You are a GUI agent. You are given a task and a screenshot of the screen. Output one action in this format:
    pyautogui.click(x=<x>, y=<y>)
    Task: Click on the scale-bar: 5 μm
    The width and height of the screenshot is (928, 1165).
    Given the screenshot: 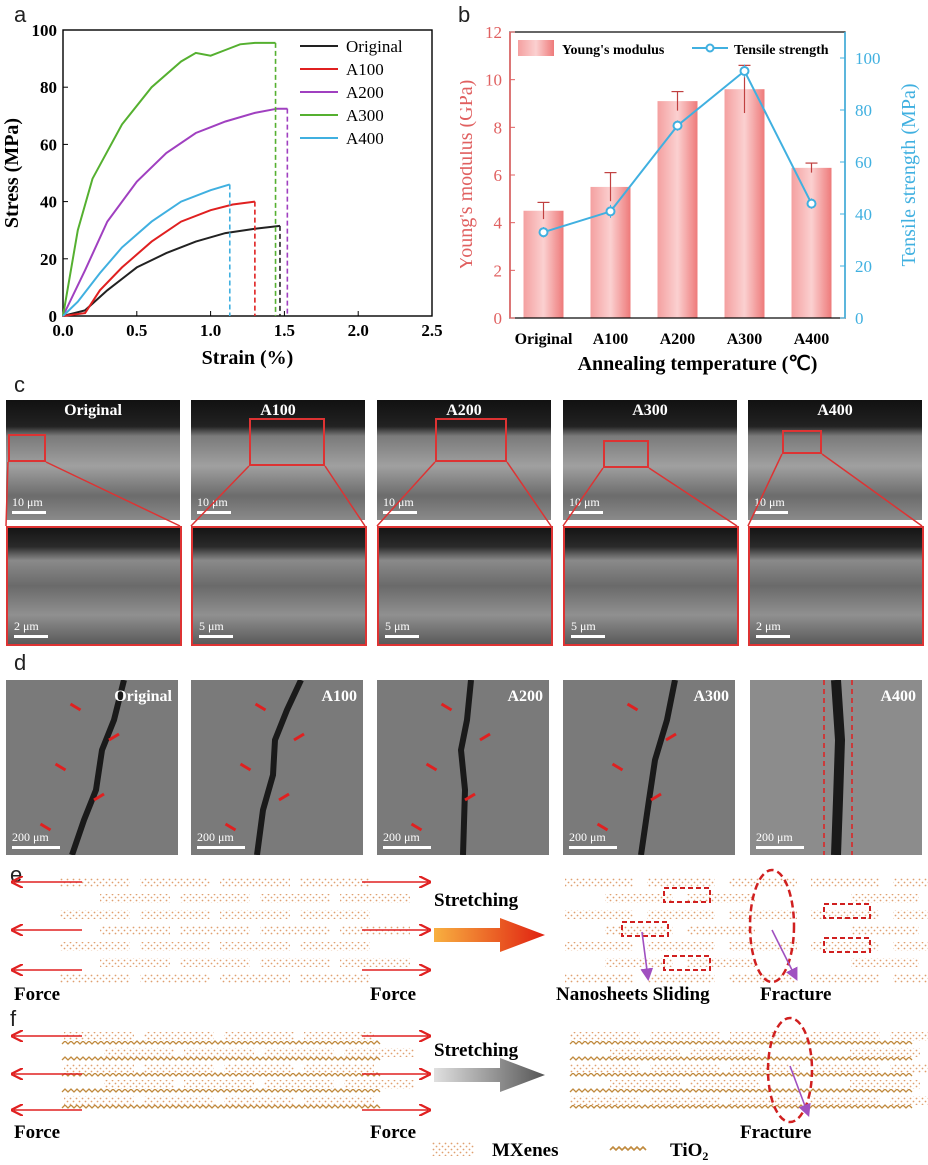 What is the action you would take?
    pyautogui.click(x=402, y=628)
    